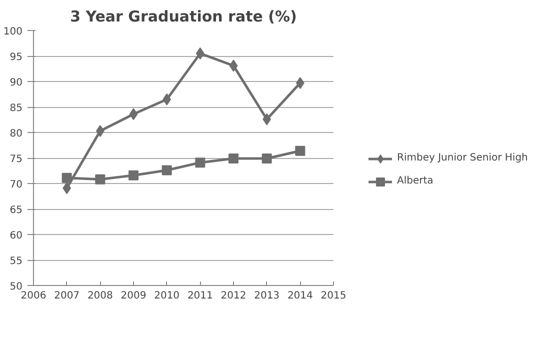 The image size is (554, 349). What do you see at coordinates (300, 296) in the screenshot?
I see `x-tick-label: 2014` at bounding box center [300, 296].